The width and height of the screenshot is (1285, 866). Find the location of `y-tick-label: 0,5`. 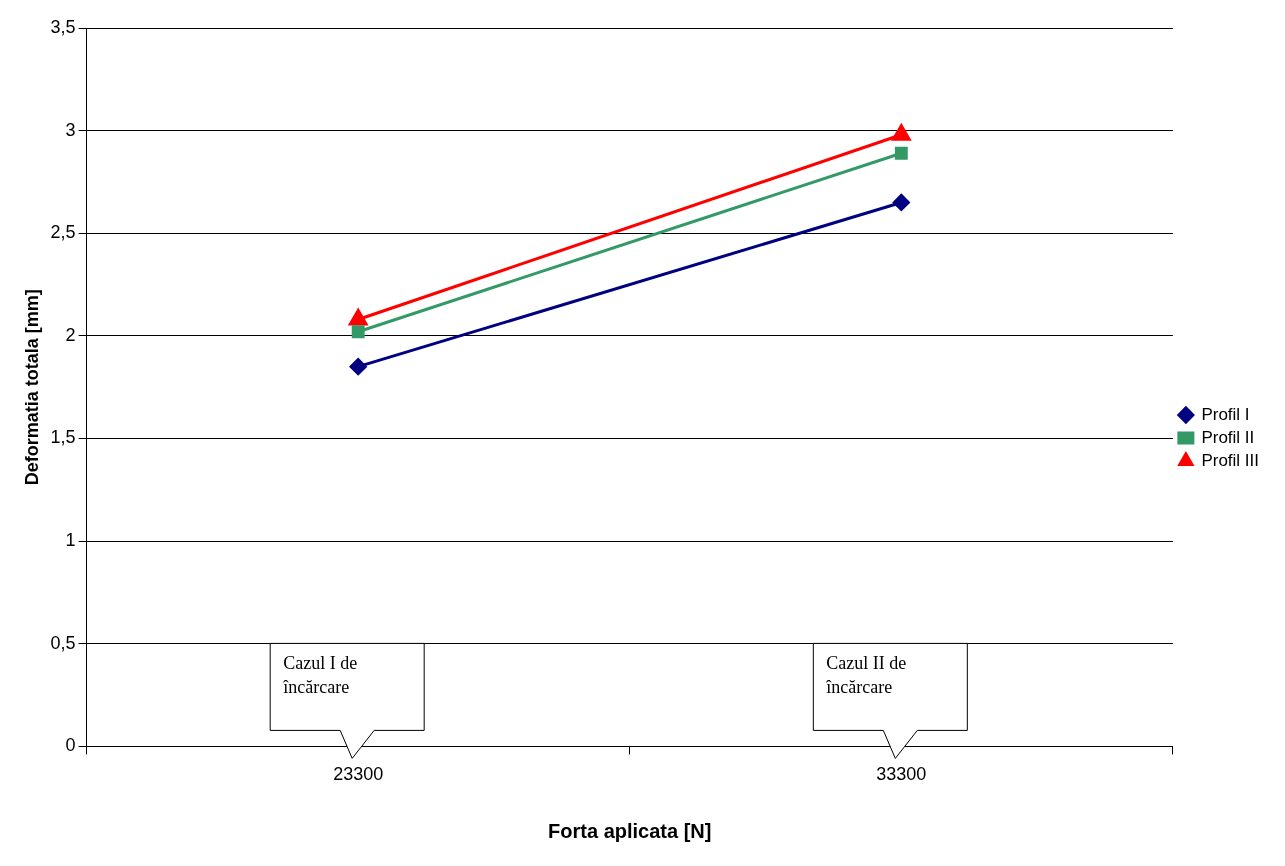

y-tick-label: 0,5 is located at coordinates (63, 642).